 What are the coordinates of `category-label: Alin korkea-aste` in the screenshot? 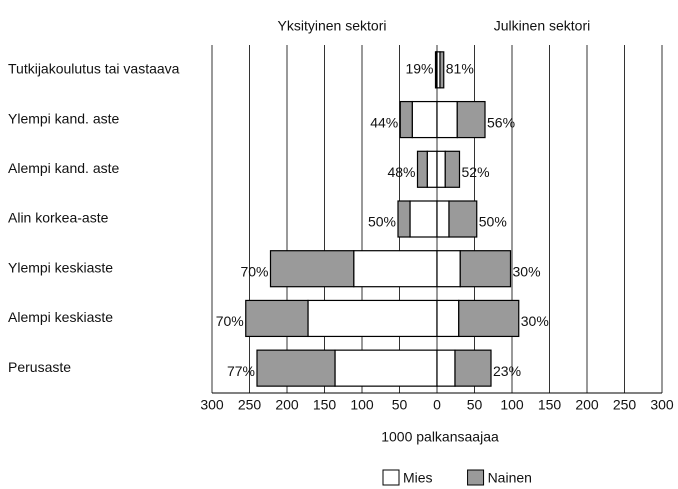 It's located at (58, 218).